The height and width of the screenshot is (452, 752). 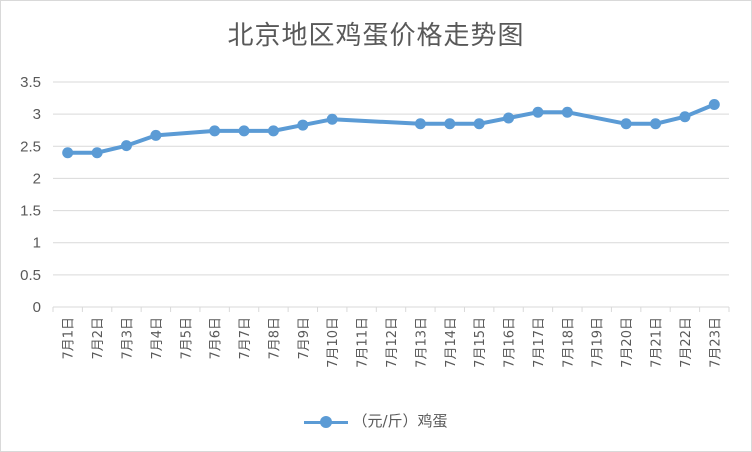 I want to click on x-tick-label: 7月13日, so click(x=421, y=342).